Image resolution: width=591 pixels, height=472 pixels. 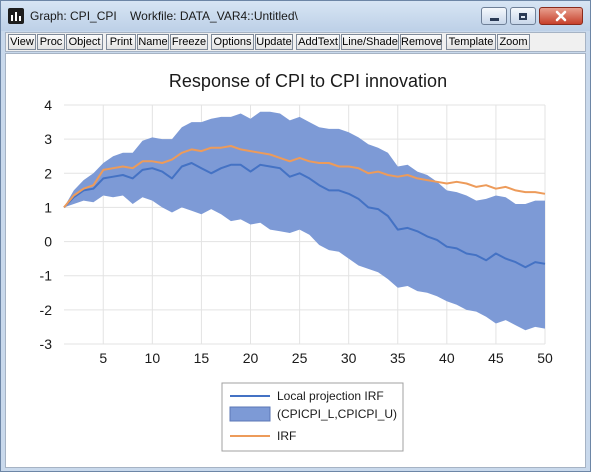 I want to click on legend-label-irf: IRF, so click(x=286, y=436).